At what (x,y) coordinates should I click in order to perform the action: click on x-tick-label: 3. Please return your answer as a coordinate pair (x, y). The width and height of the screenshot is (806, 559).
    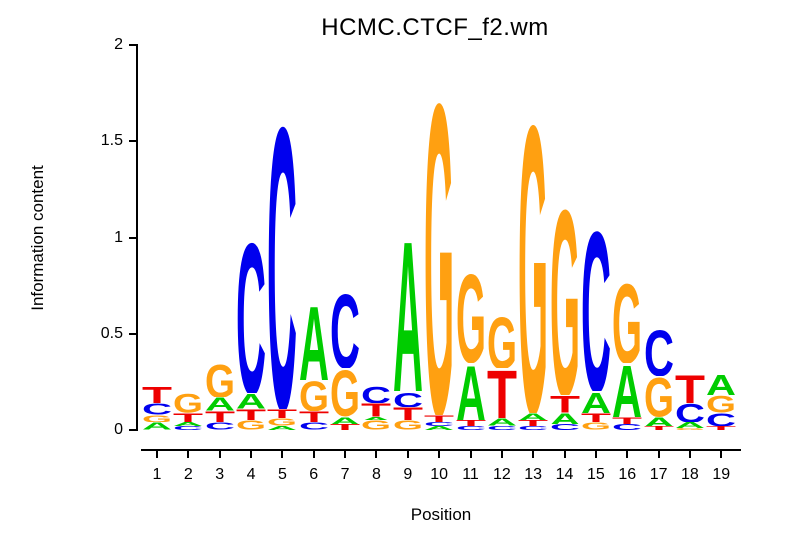
    Looking at the image, I should click on (220, 474).